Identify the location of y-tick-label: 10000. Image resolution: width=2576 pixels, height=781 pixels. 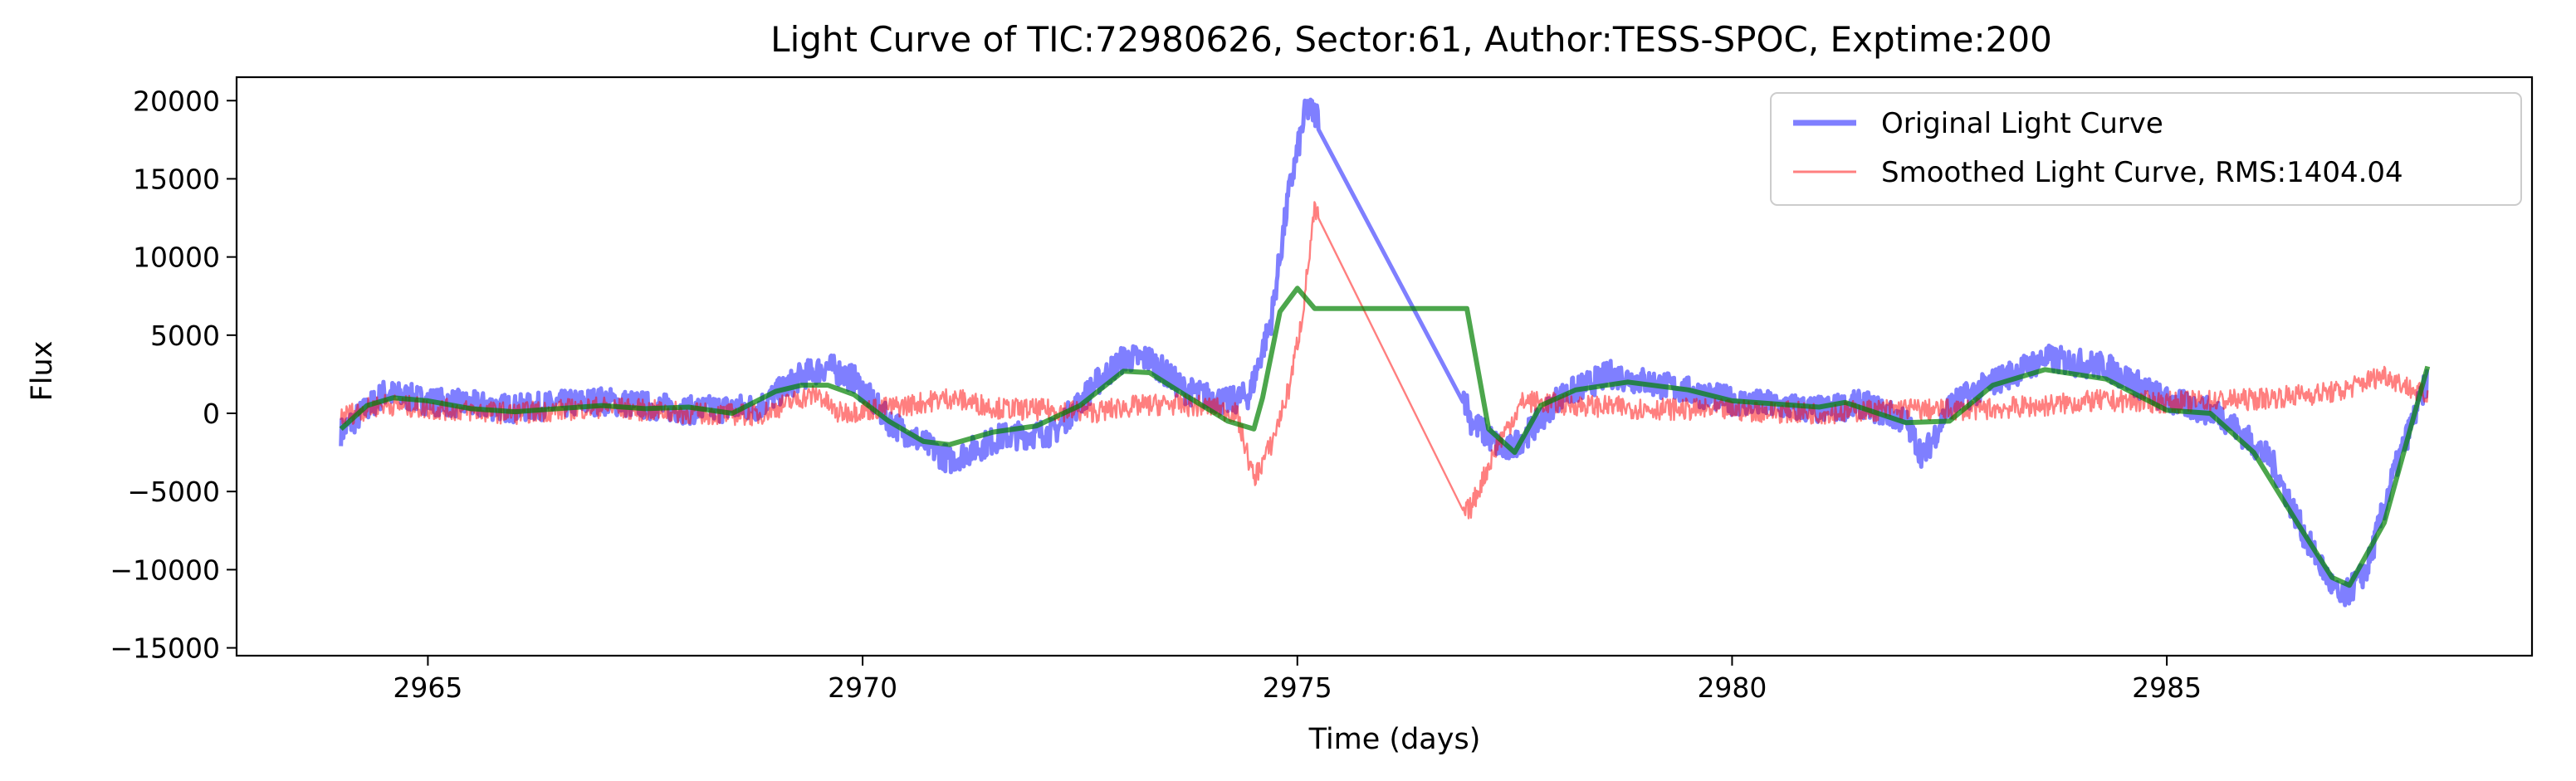
(176, 258).